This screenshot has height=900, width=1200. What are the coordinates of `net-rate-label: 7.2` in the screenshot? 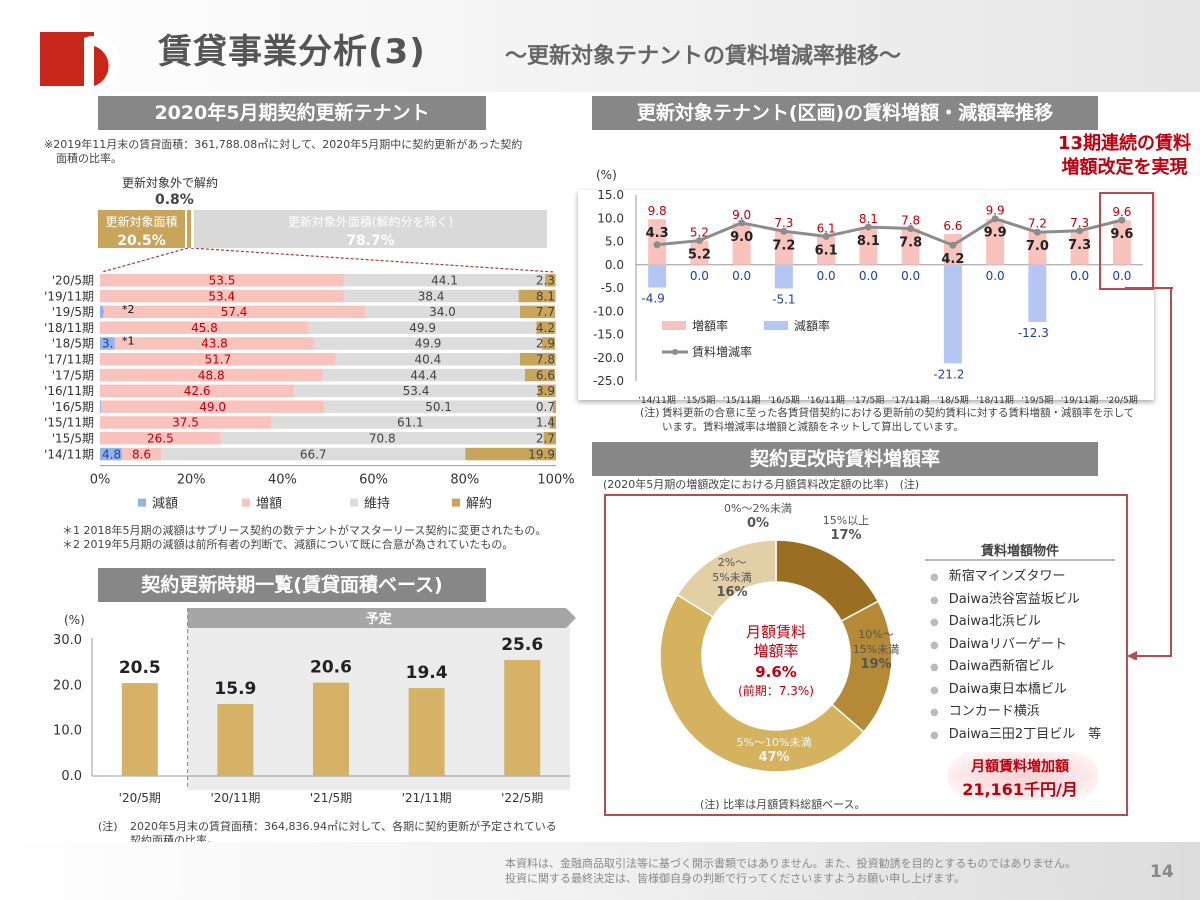 It's located at (783, 245).